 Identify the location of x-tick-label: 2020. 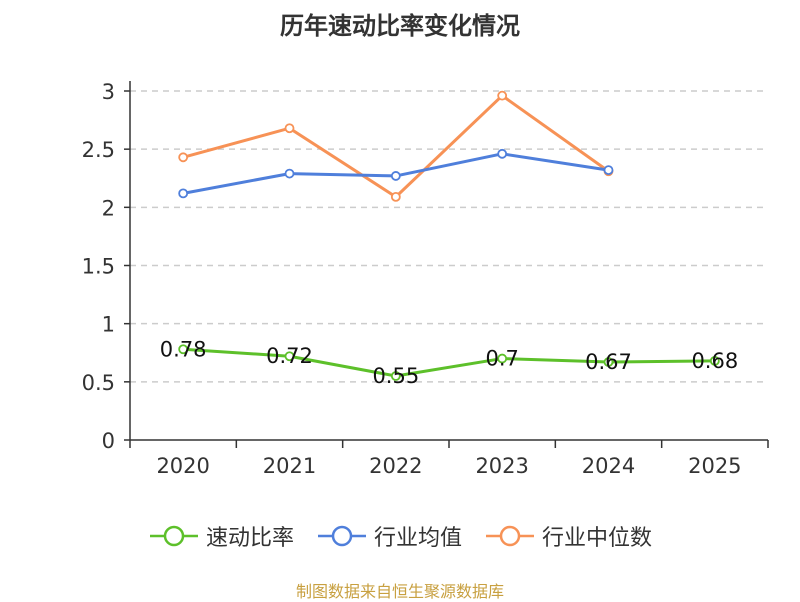
(182, 466).